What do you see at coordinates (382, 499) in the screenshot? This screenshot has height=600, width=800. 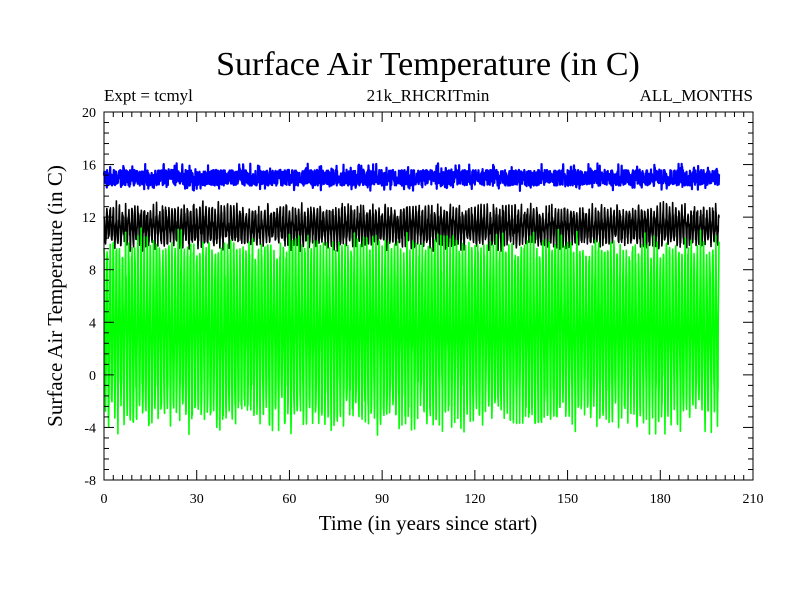 I see `x-tick-label: 90` at bounding box center [382, 499].